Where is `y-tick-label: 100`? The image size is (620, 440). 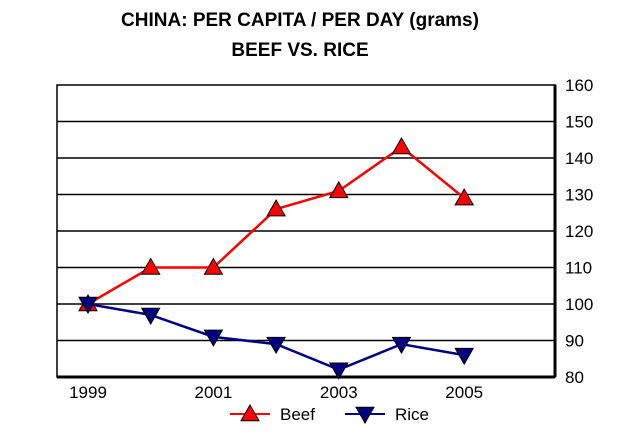
y-tick-label: 100 is located at coordinates (579, 304).